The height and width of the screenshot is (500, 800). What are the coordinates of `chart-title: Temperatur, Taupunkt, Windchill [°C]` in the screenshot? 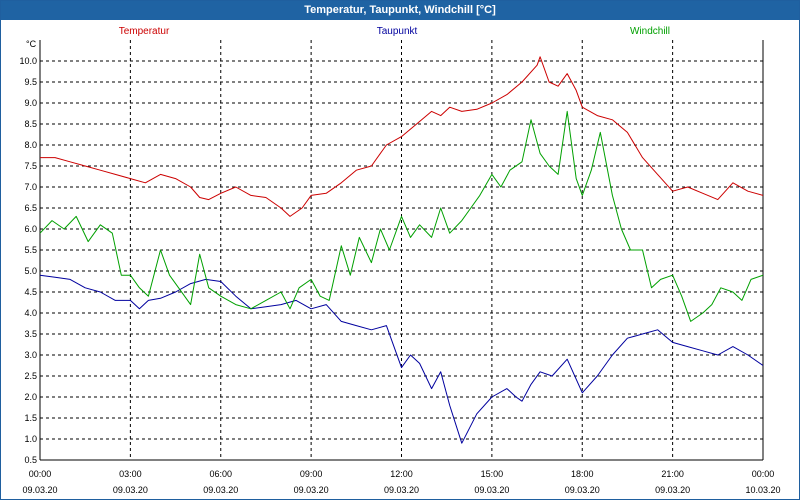 It's located at (400, 10).